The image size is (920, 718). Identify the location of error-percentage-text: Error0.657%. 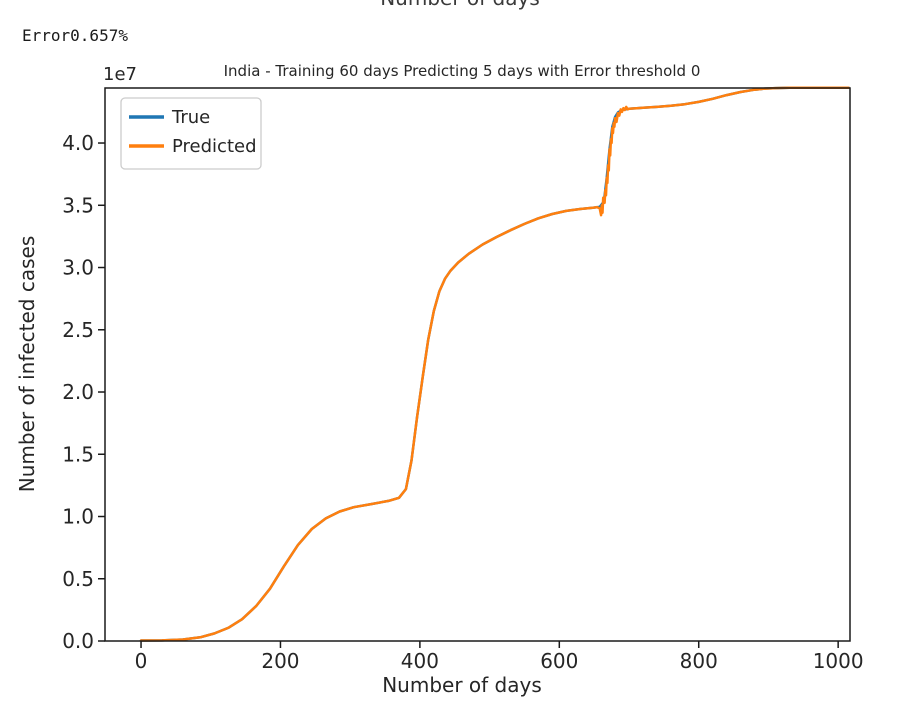
(75, 35).